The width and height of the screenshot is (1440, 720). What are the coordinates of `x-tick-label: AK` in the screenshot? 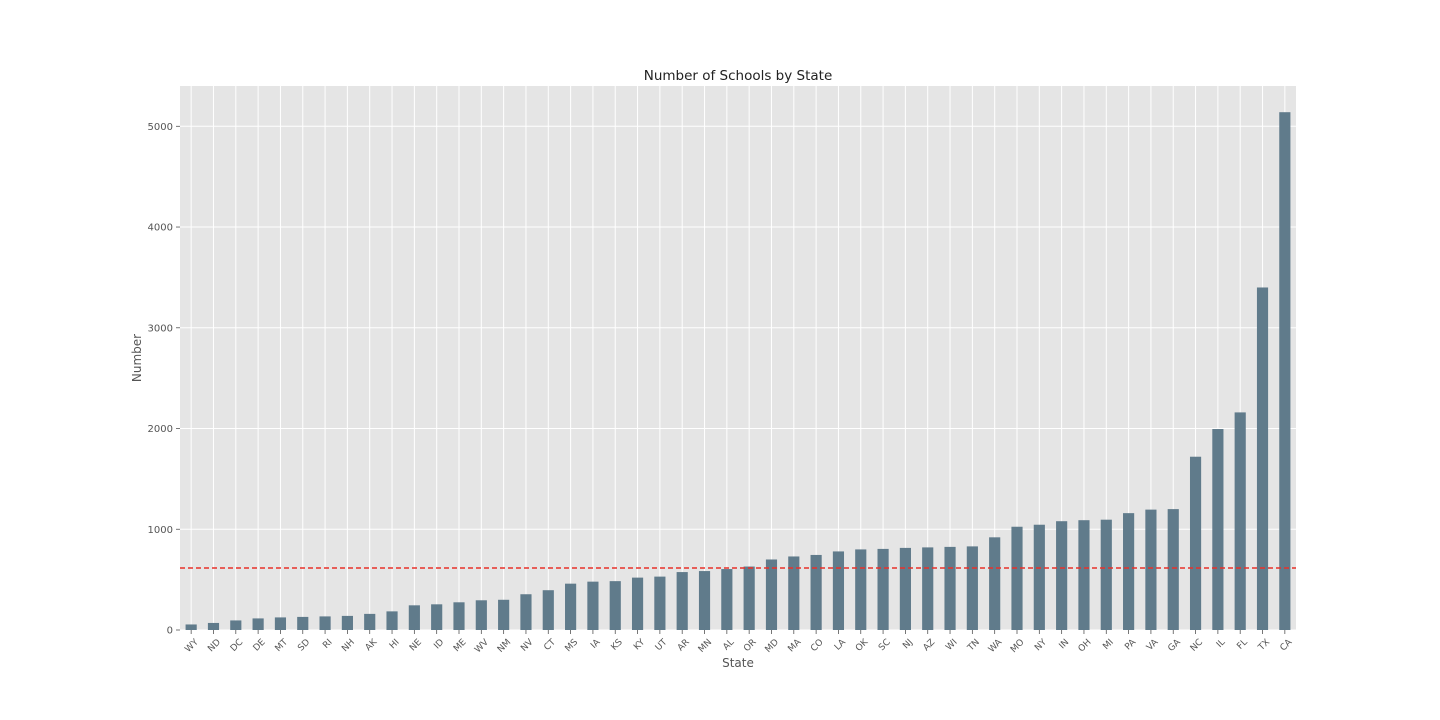 It's located at (372, 645).